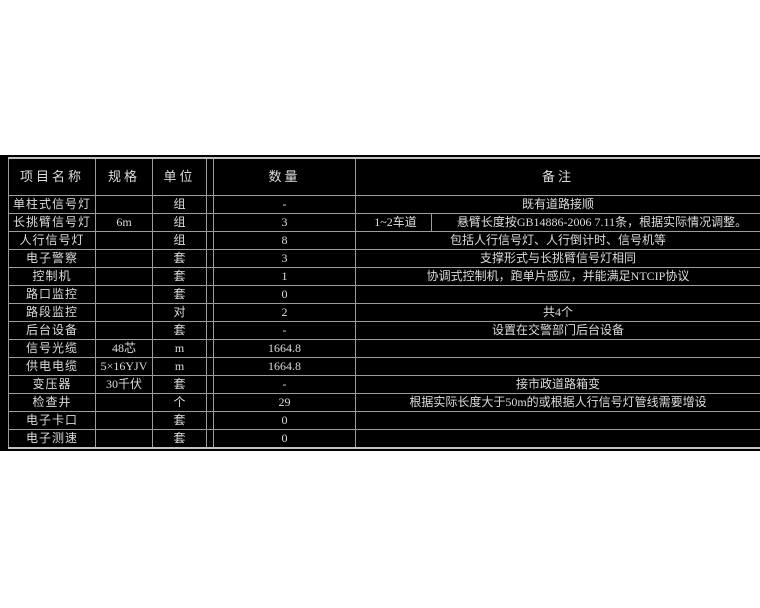  I want to click on header-item-name: 项目名称, so click(52, 177).